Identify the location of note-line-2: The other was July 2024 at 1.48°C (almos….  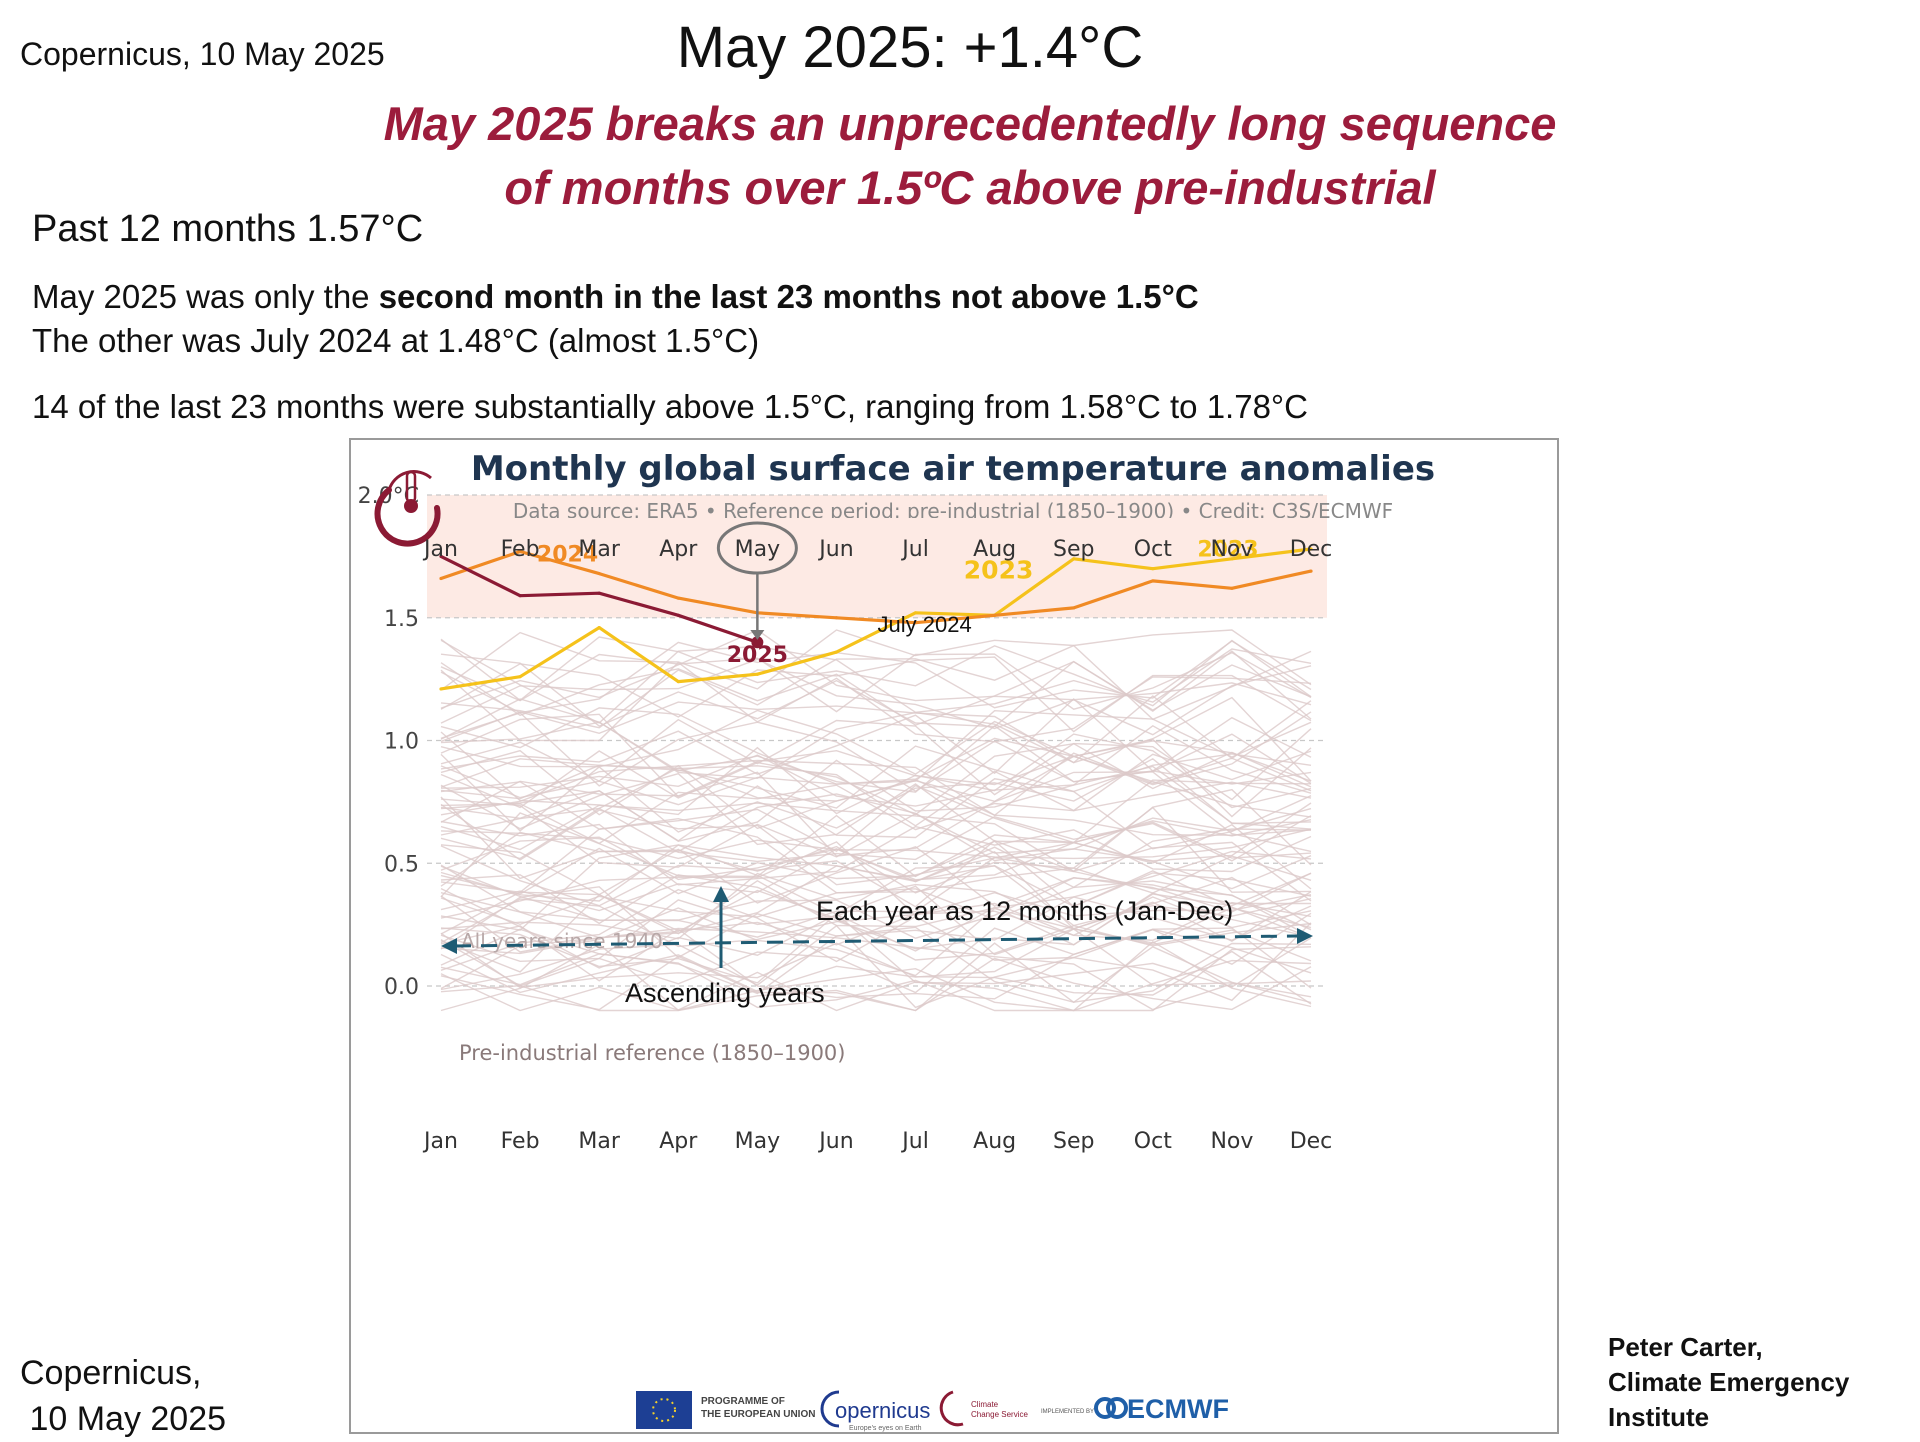
(396, 340).